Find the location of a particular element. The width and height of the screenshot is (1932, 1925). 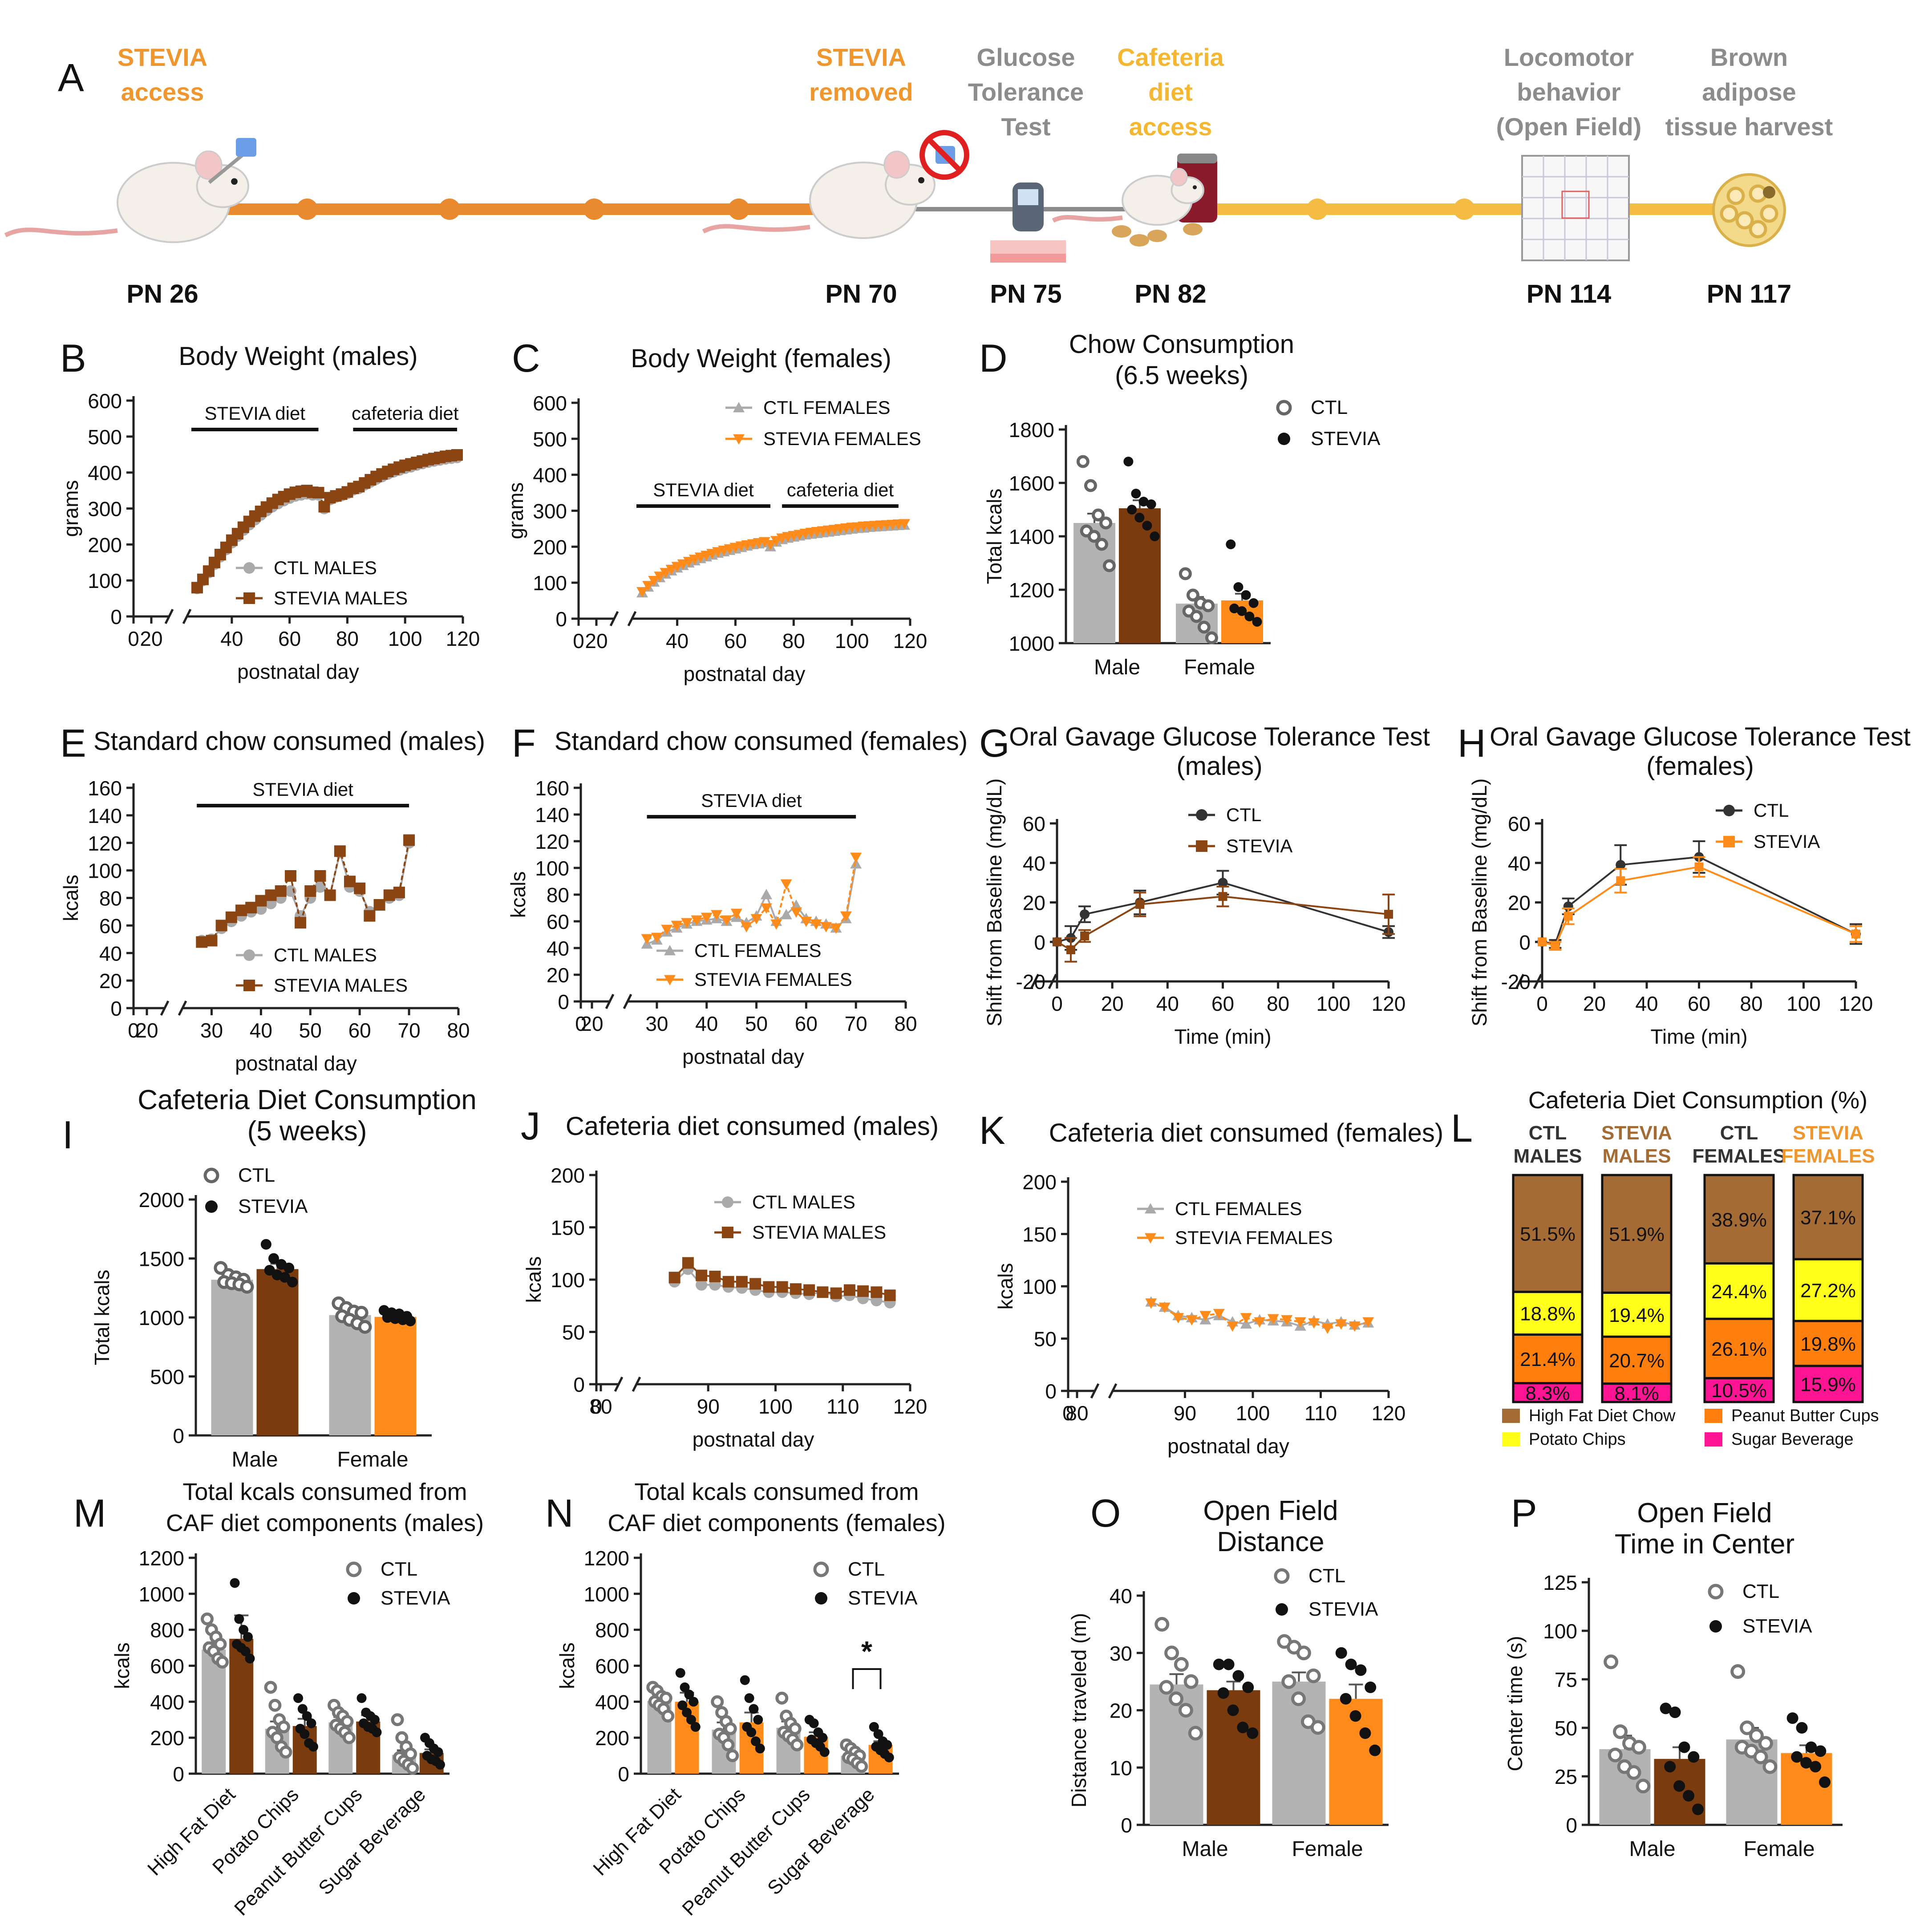

mouse-ear is located at coordinates (208, 165).